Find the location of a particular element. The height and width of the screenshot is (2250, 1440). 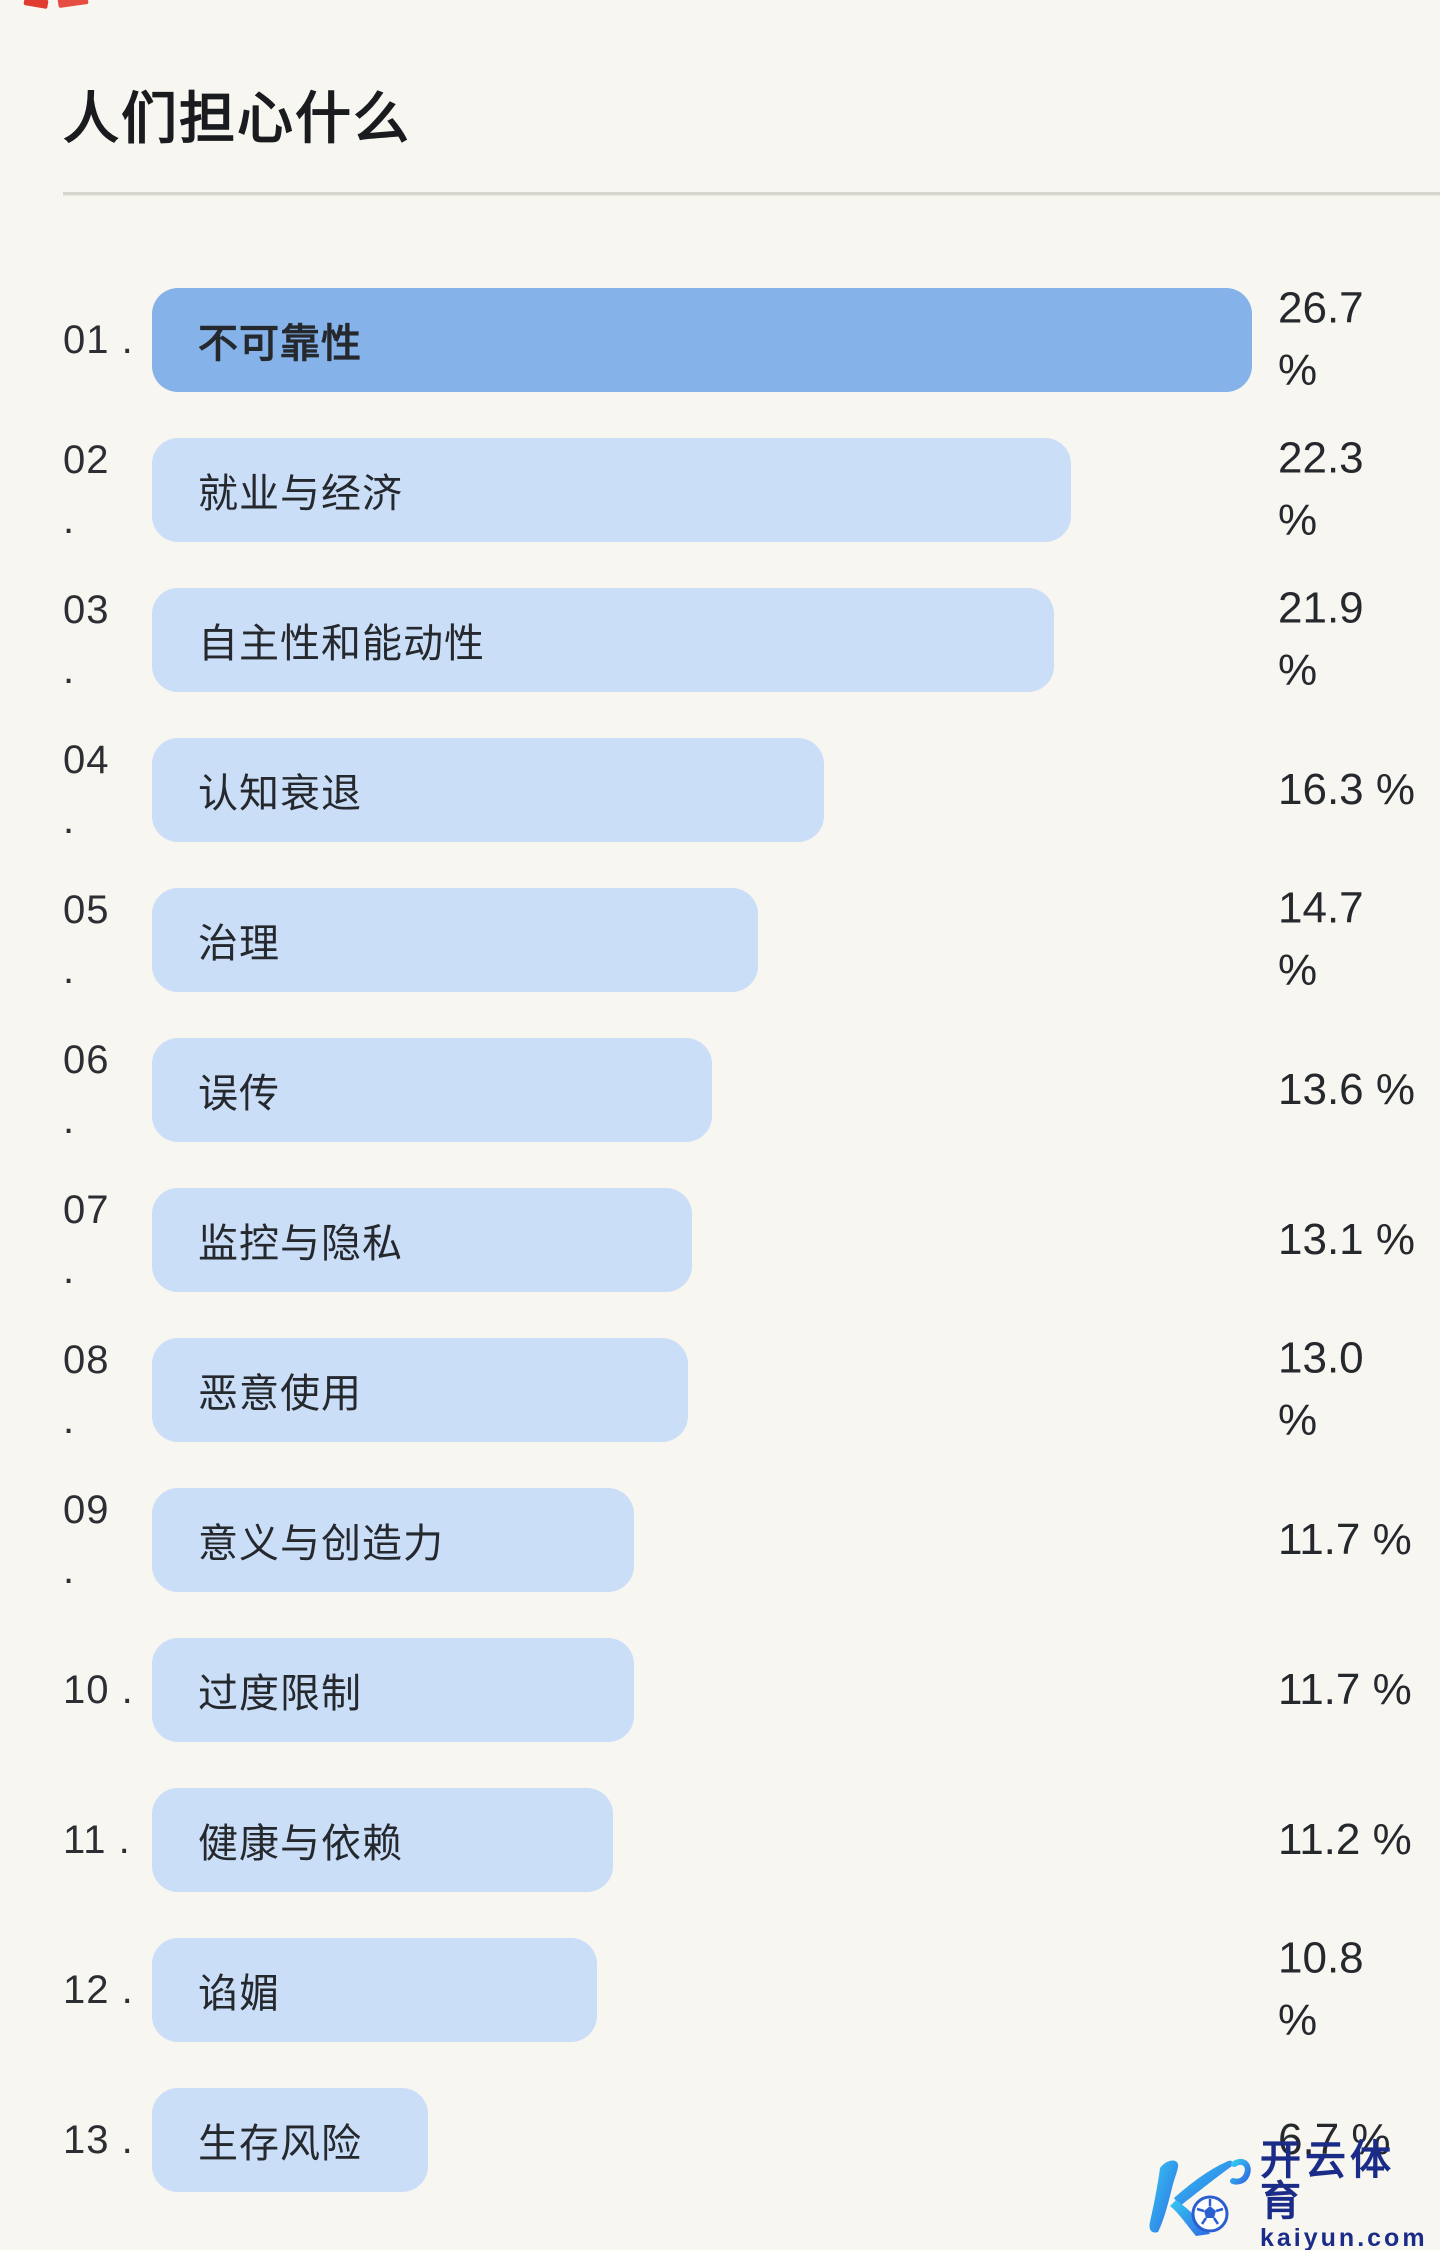

bar-track: 意义与创造力 is located at coordinates (715, 1540).